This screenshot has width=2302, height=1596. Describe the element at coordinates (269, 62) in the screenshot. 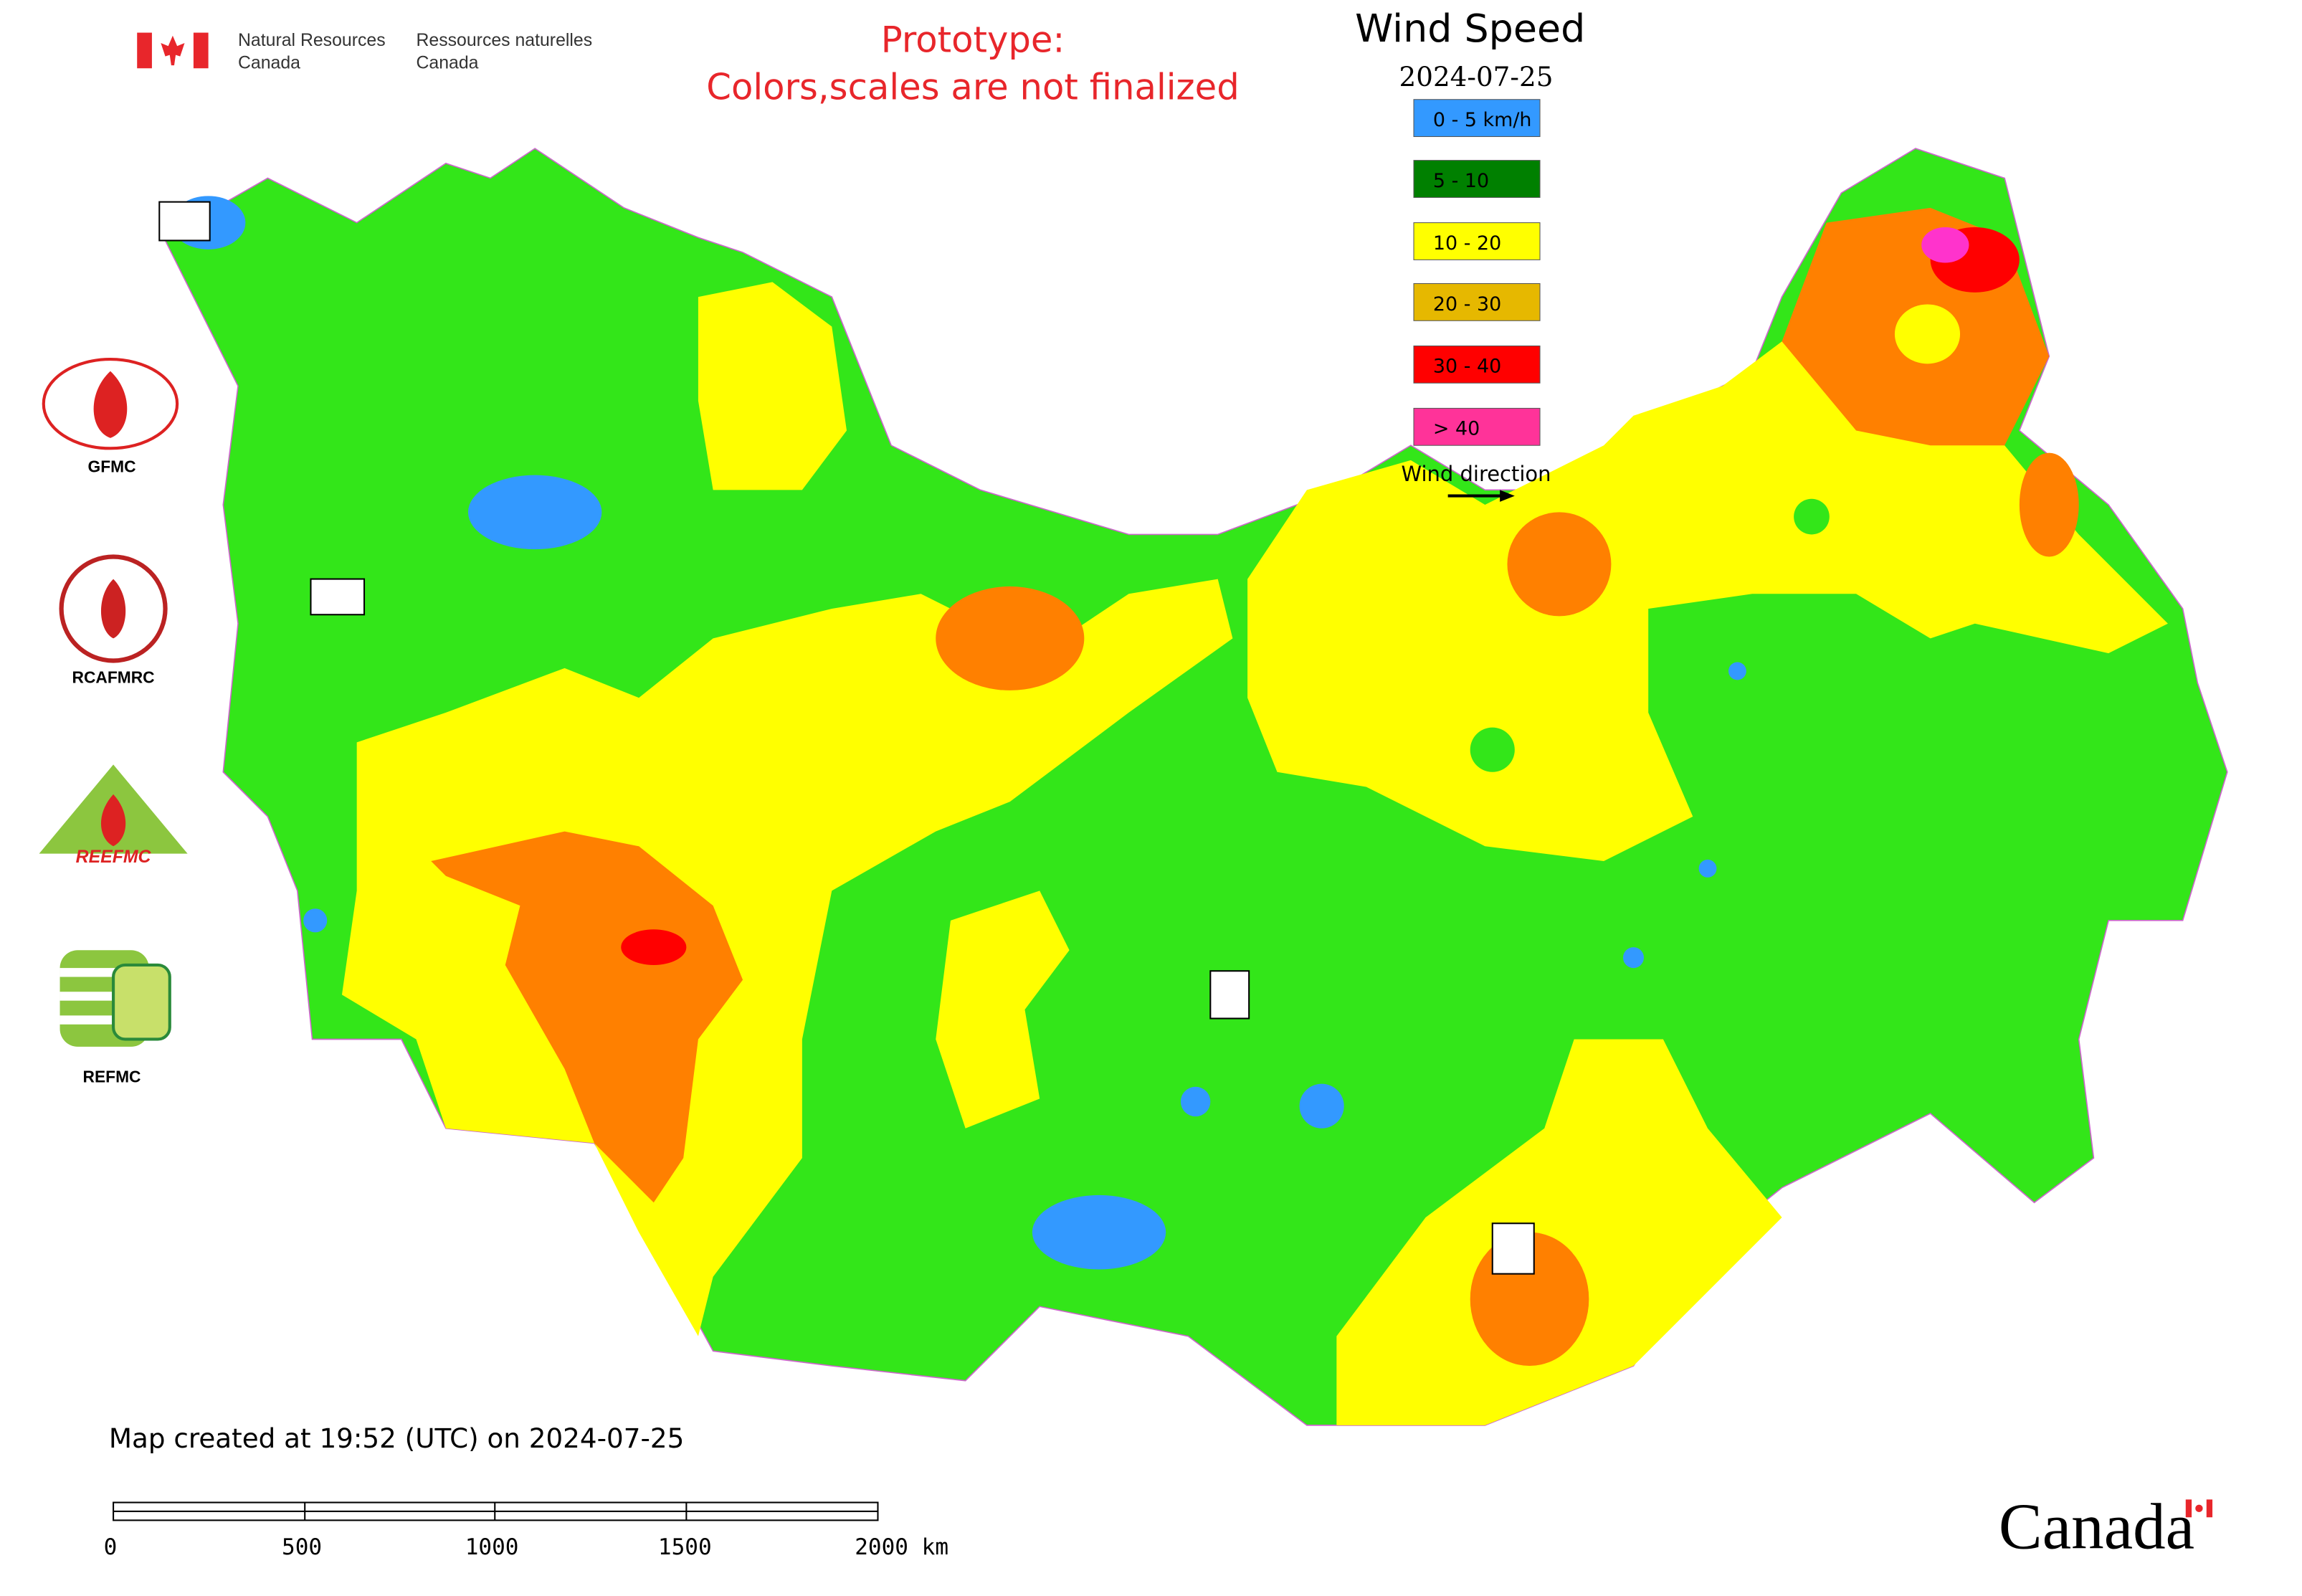

I see `agency-en: Canada` at that location.